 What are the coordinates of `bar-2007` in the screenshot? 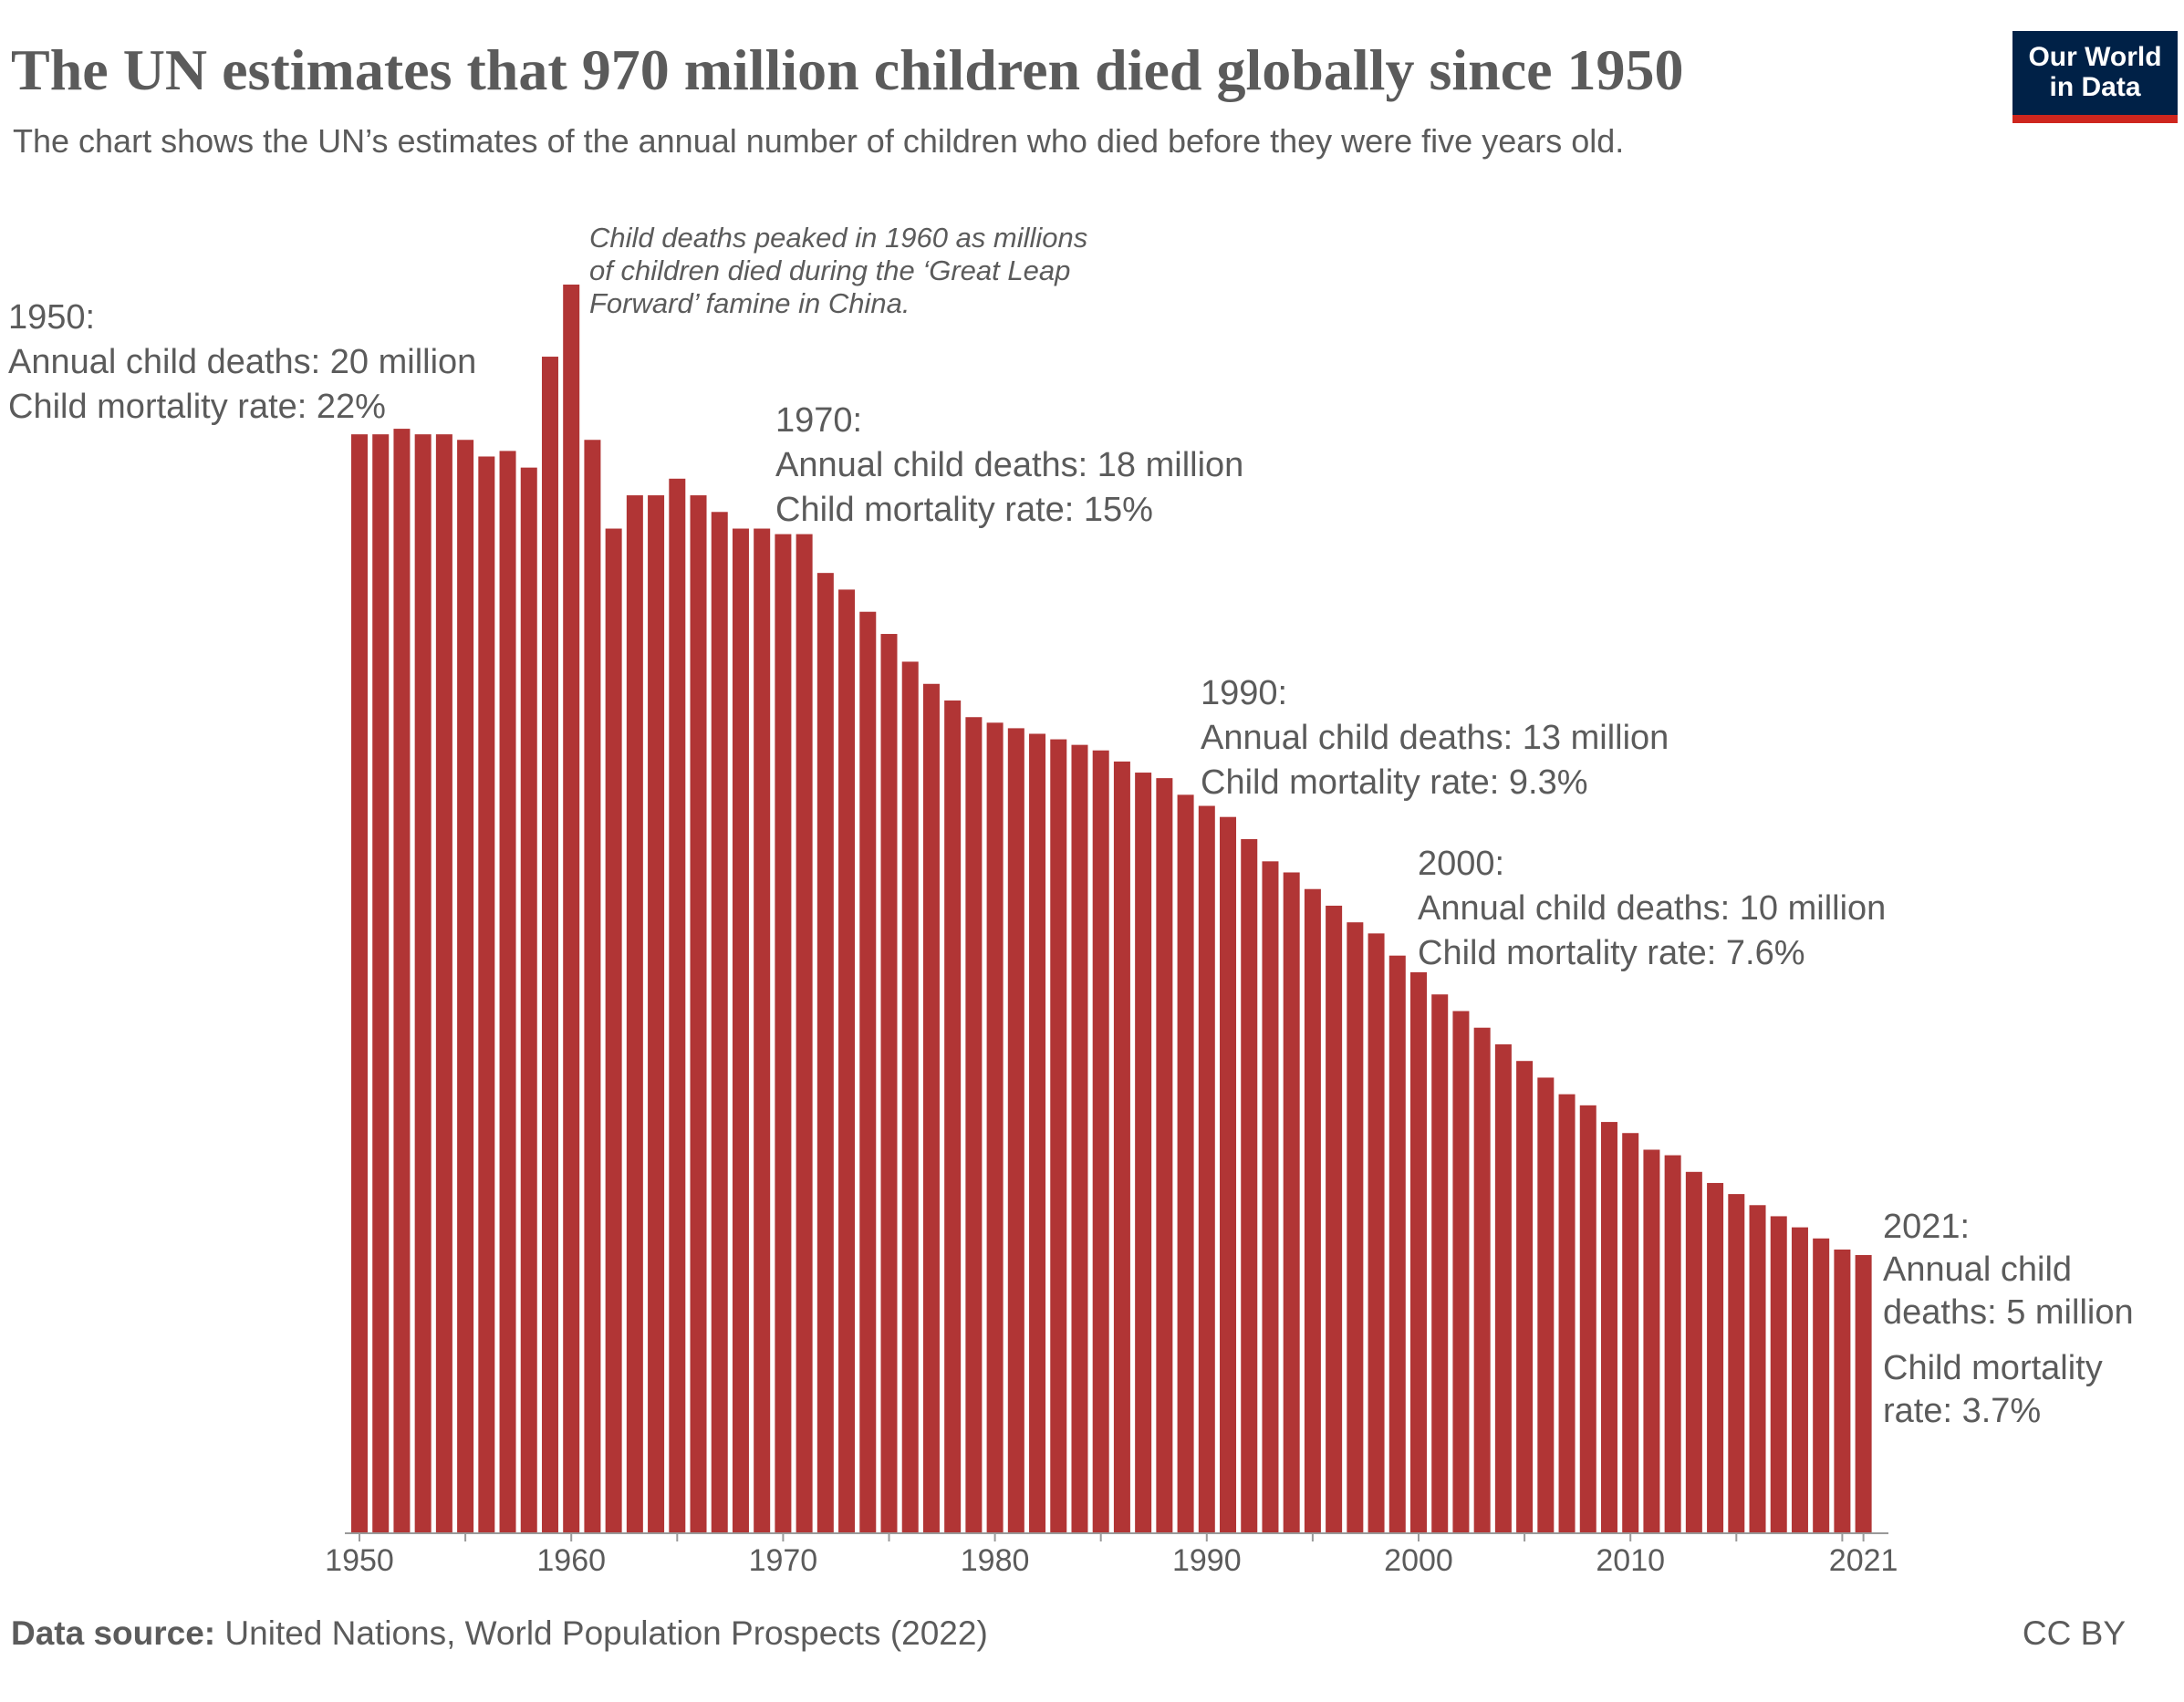 It's located at (1567, 1313).